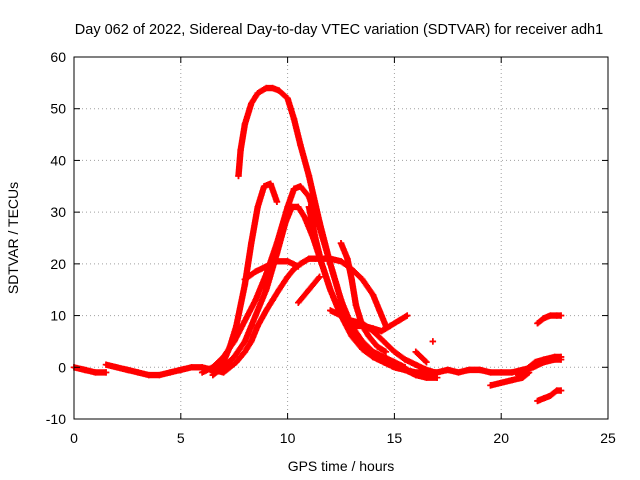 This screenshot has height=480, width=640. I want to click on y-tick-label: 40, so click(58, 160).